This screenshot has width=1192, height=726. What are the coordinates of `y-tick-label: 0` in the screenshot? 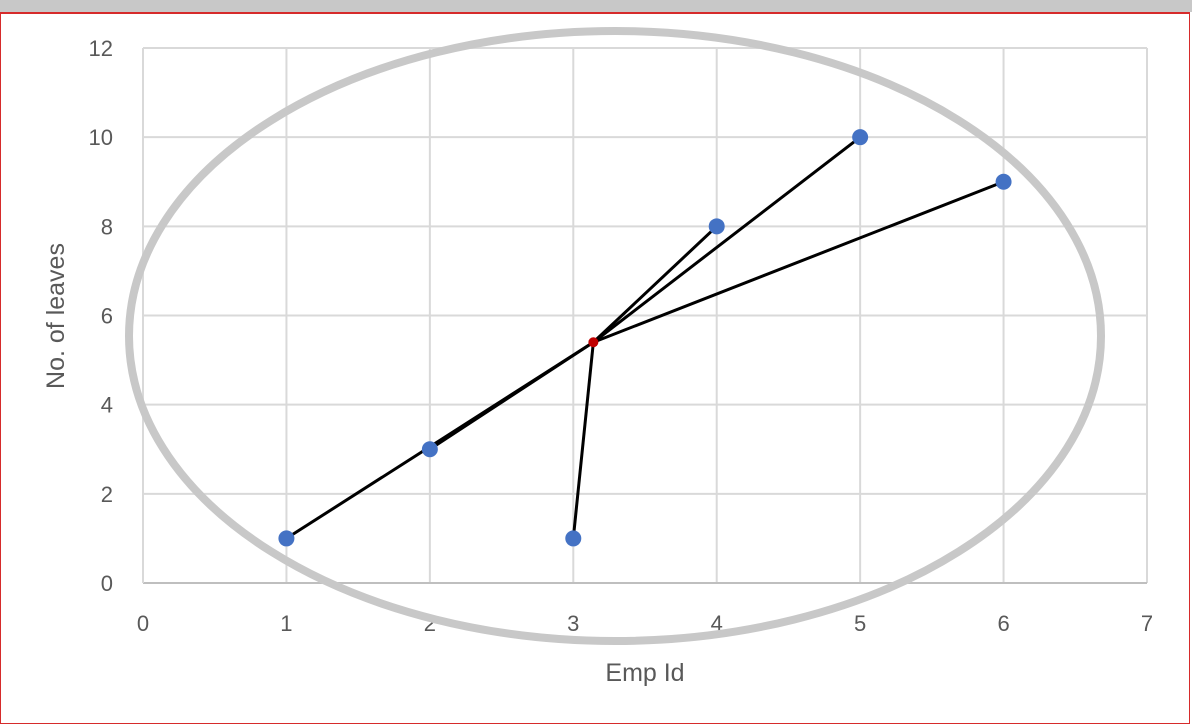 It's located at (107, 583).